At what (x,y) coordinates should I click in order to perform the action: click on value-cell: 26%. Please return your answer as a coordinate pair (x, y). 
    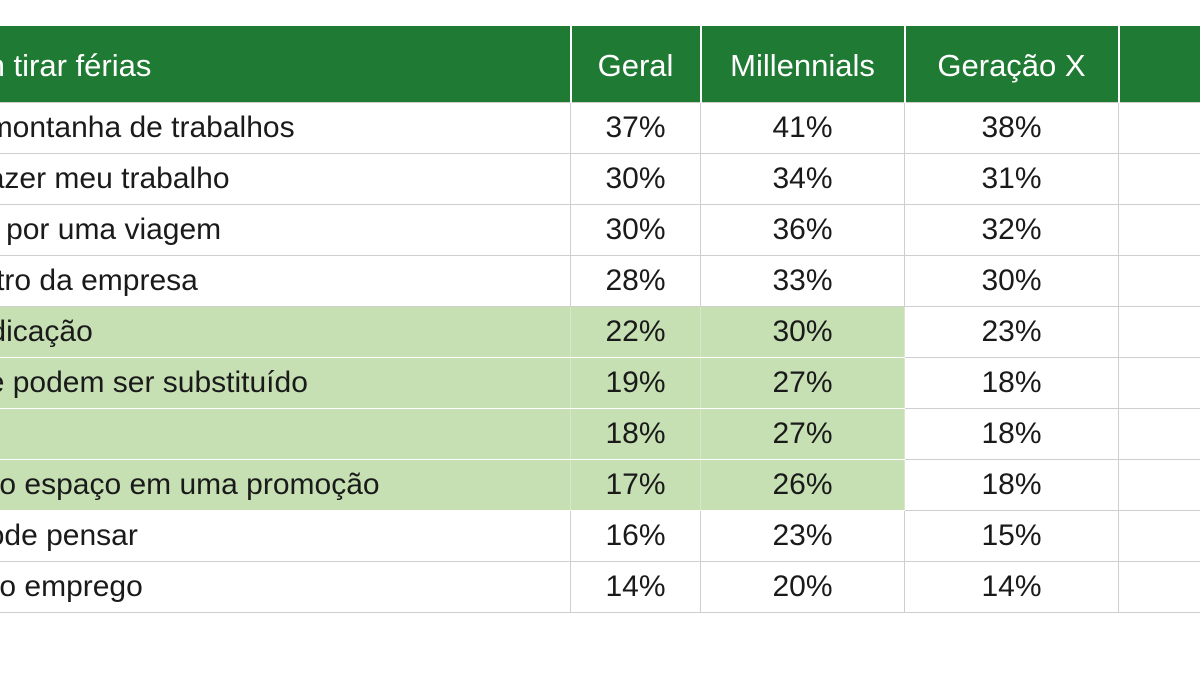
    Looking at the image, I should click on (802, 484).